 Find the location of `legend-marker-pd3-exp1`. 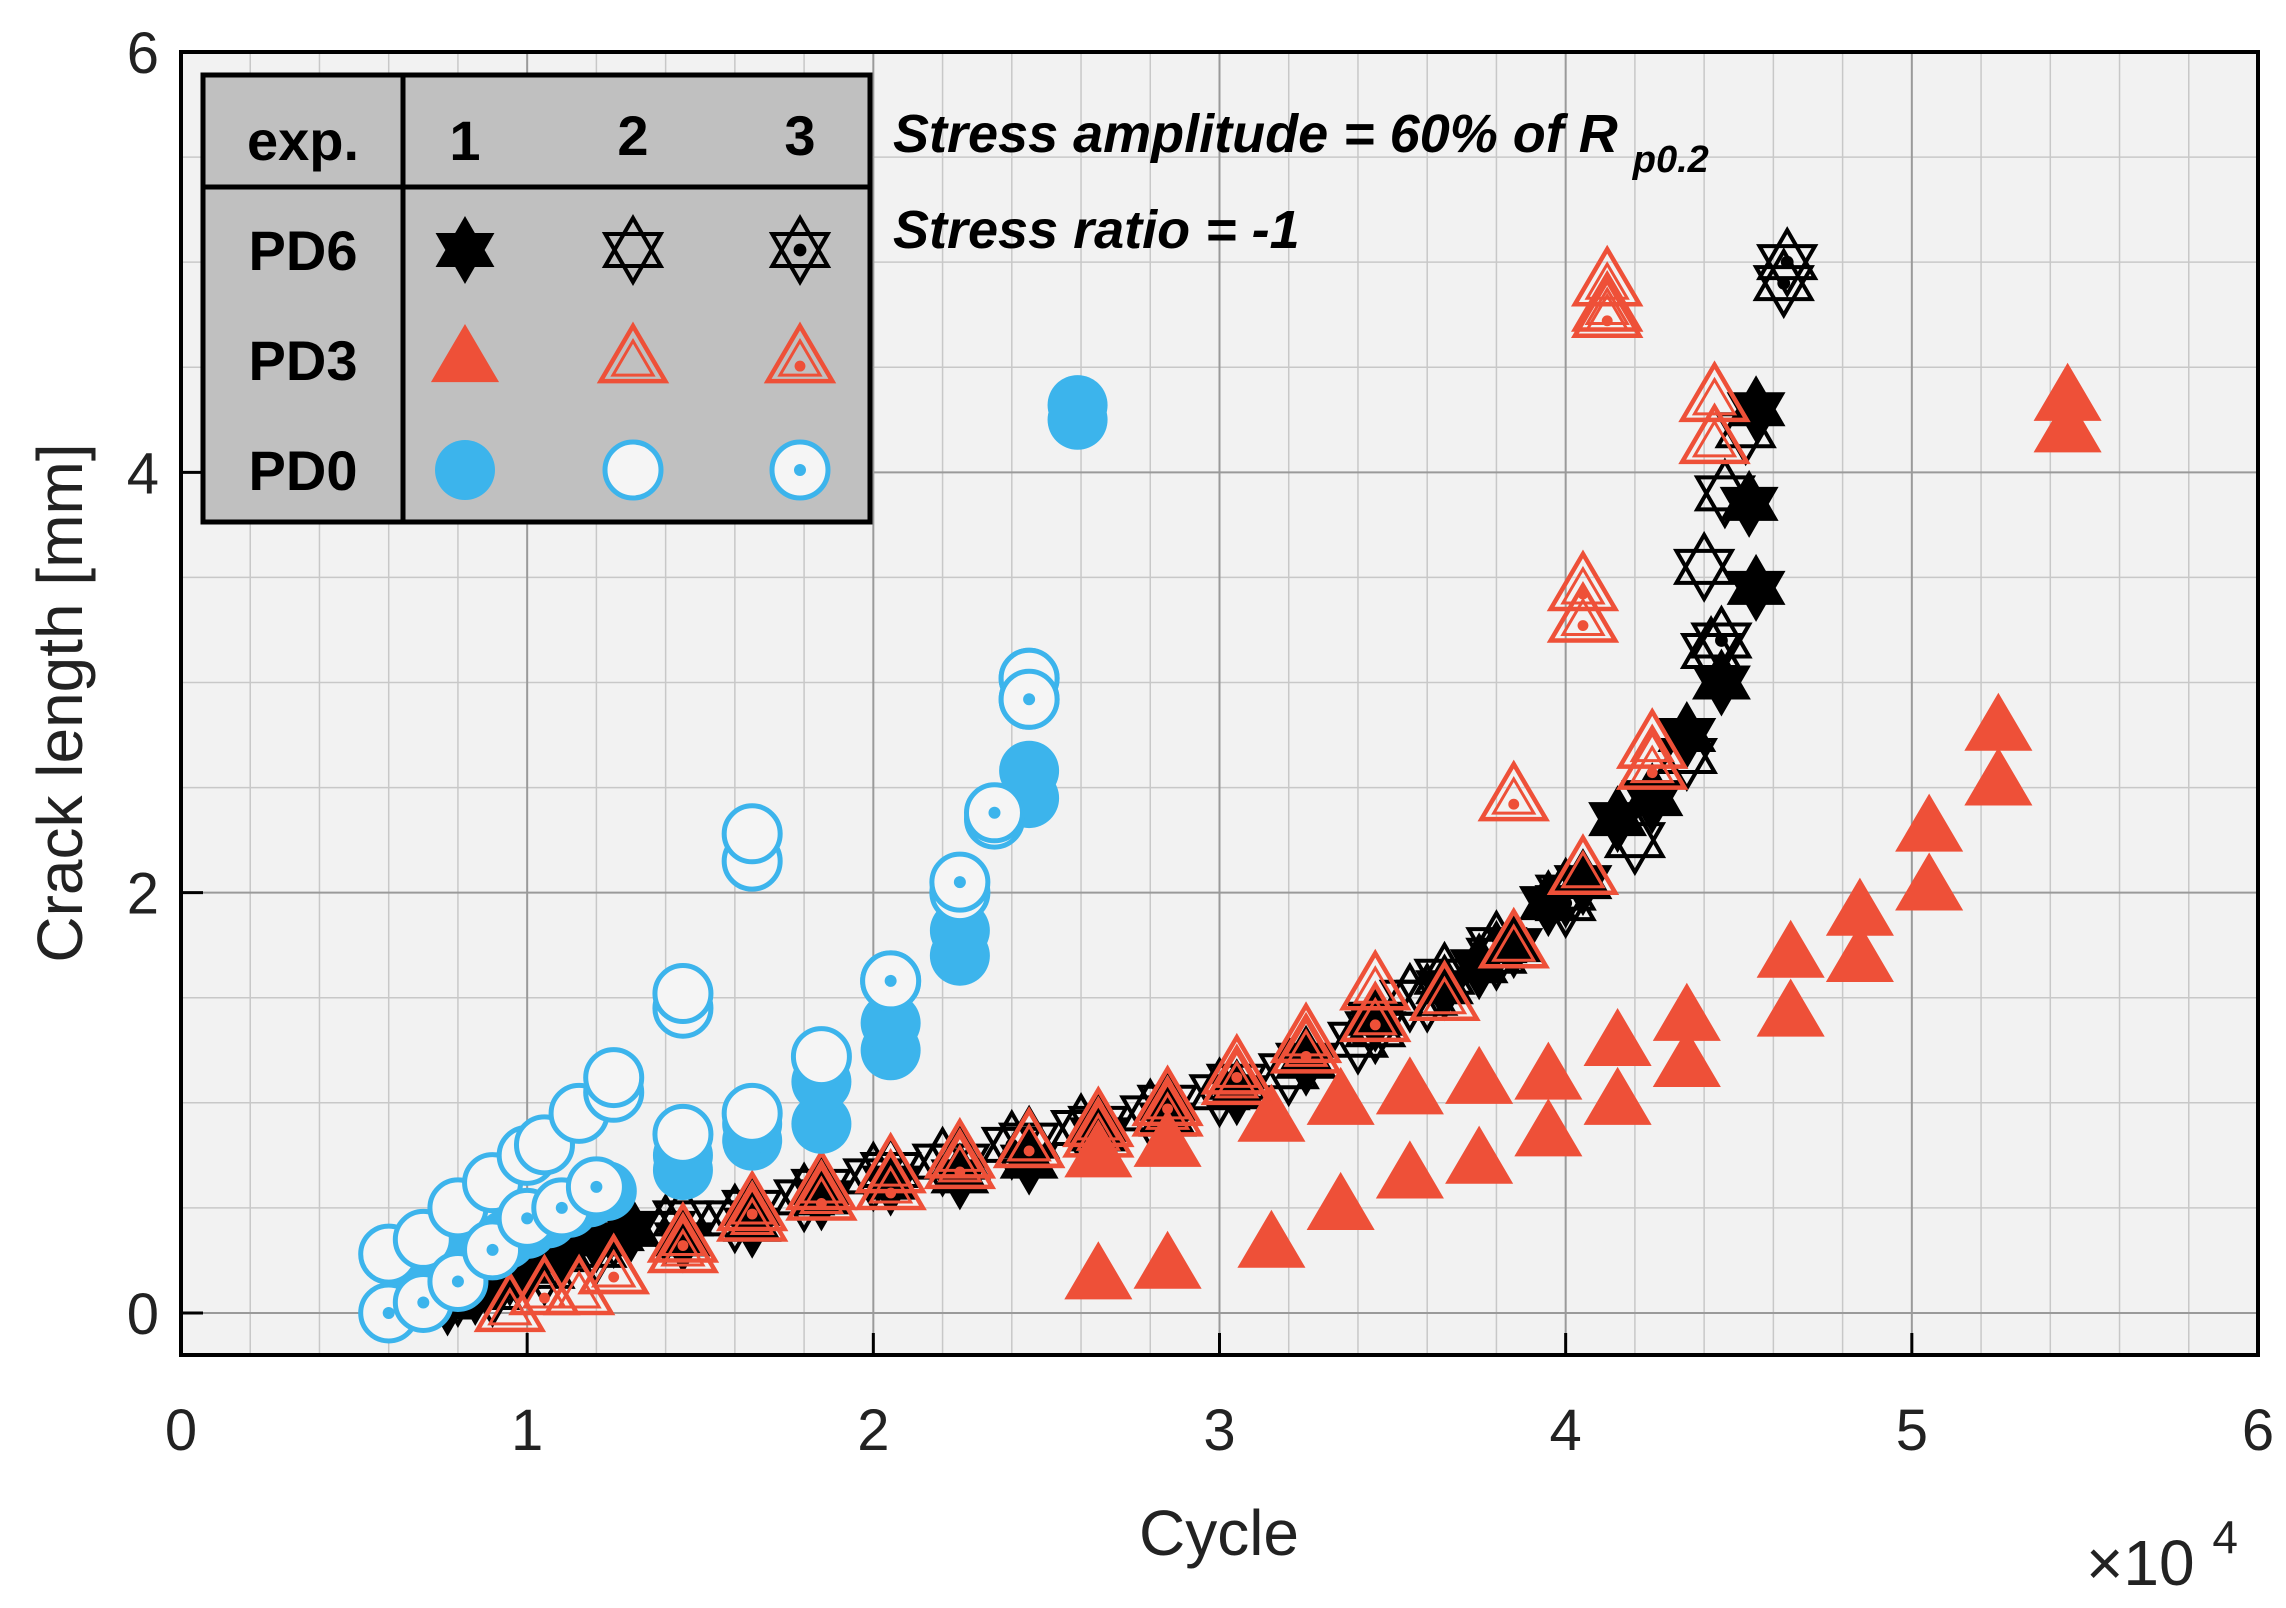

legend-marker-pd3-exp1 is located at coordinates (465, 353).